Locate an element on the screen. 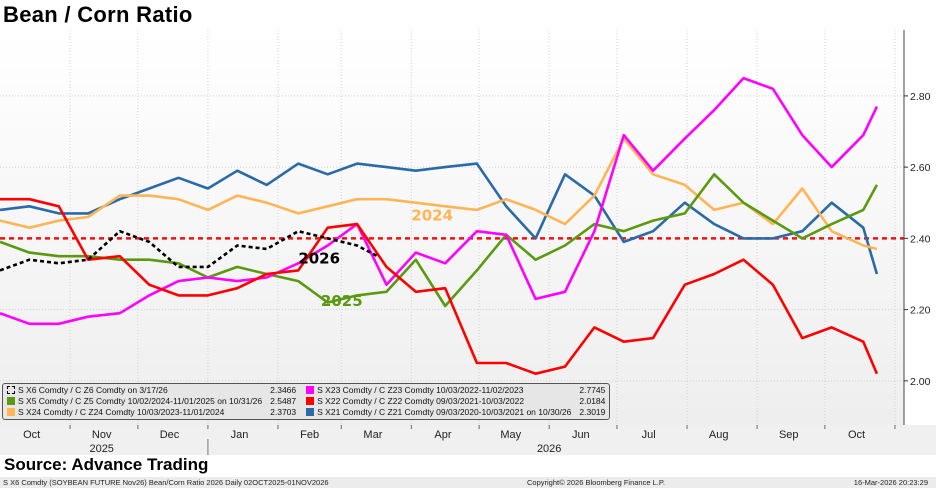 This screenshot has height=488, width=936. y-tick-label: 2.40 is located at coordinates (920, 239).